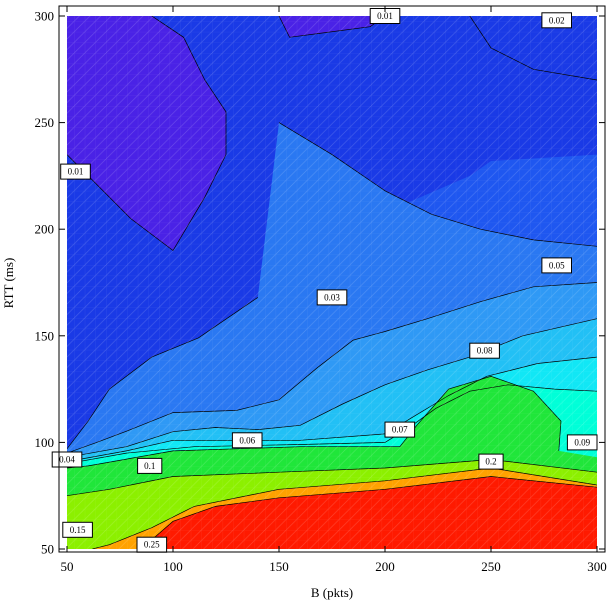  I want to click on contour-label: 0.2, so click(491, 461).